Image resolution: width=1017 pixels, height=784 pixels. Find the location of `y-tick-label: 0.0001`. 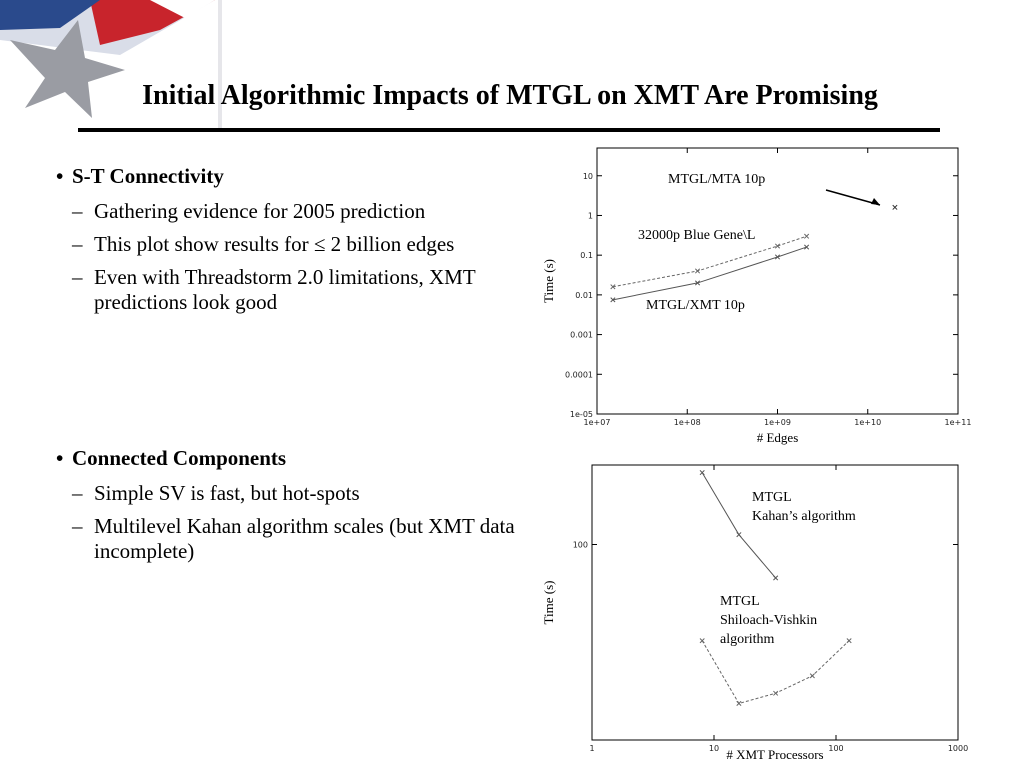

y-tick-label: 0.0001 is located at coordinates (579, 374).